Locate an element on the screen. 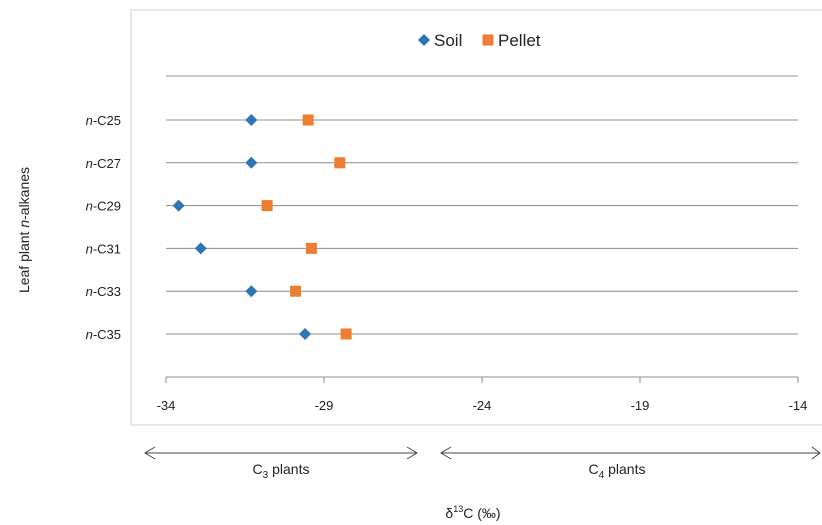 This screenshot has height=525, width=822. x-tick-label: -24 is located at coordinates (482, 405).